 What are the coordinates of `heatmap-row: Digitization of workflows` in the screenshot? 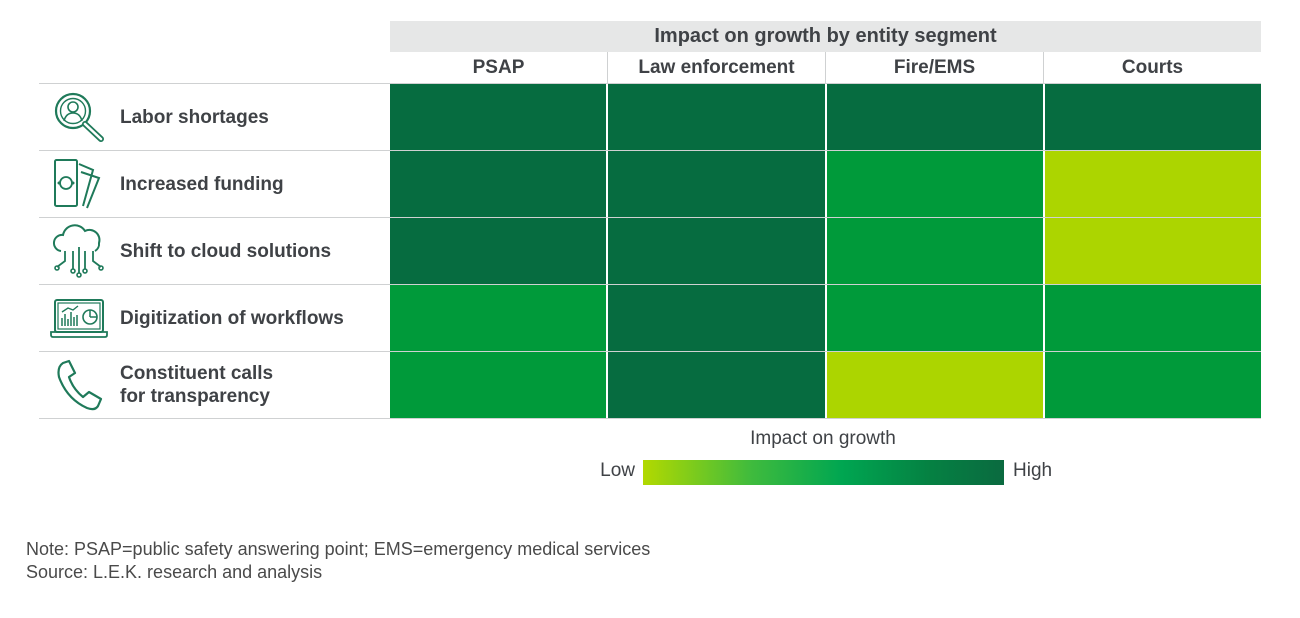 It's located at (650, 318).